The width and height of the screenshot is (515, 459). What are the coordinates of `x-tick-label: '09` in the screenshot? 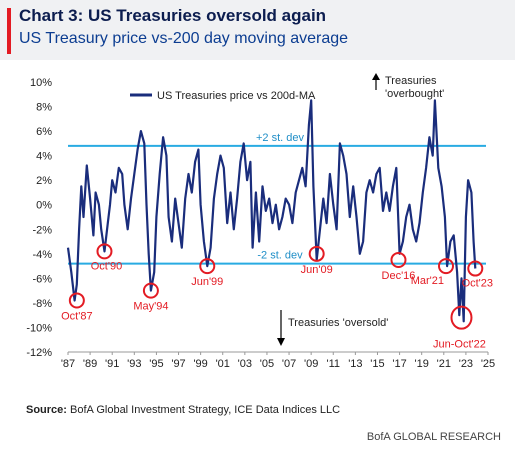 It's located at (311, 364).